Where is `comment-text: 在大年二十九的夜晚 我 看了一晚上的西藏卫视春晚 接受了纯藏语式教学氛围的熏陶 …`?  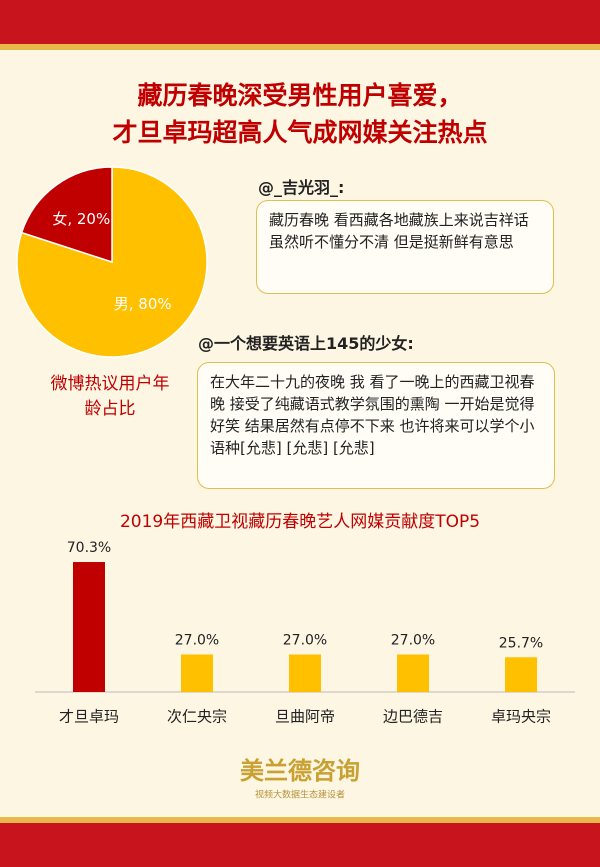
comment-text: 在大年二十九的夜晚 我 看了一晚上的西藏卫视春晚 接受了纯藏语式教学氛围的熏陶 … is located at coordinates (376, 425).